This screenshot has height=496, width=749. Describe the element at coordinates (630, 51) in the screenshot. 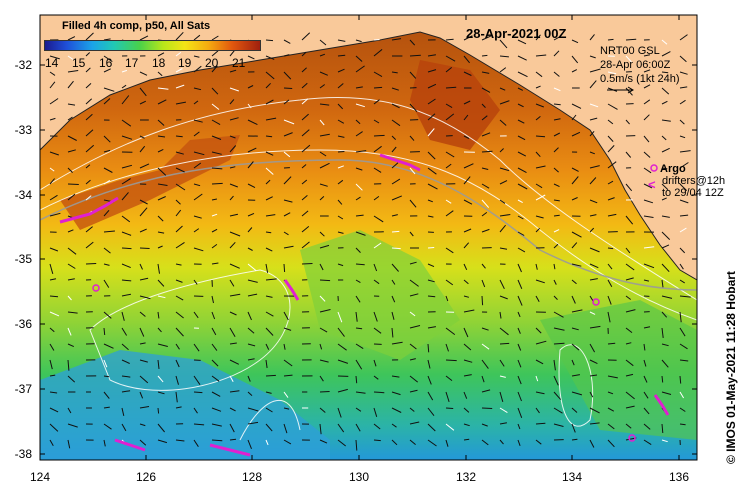

I see `current-info-line: NRT00 GSL` at that location.